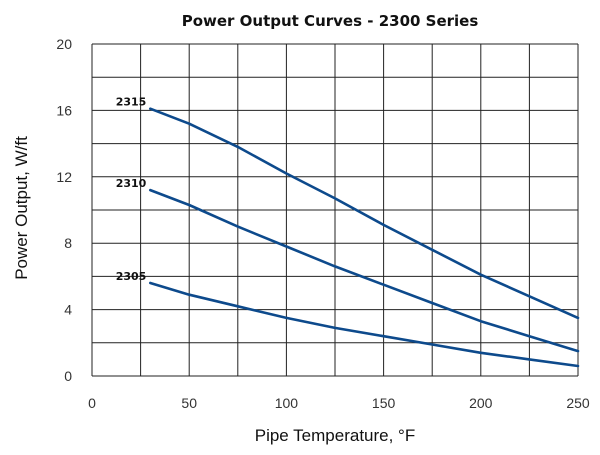  What do you see at coordinates (64, 177) in the screenshot?
I see `y-tick-label: 12` at bounding box center [64, 177].